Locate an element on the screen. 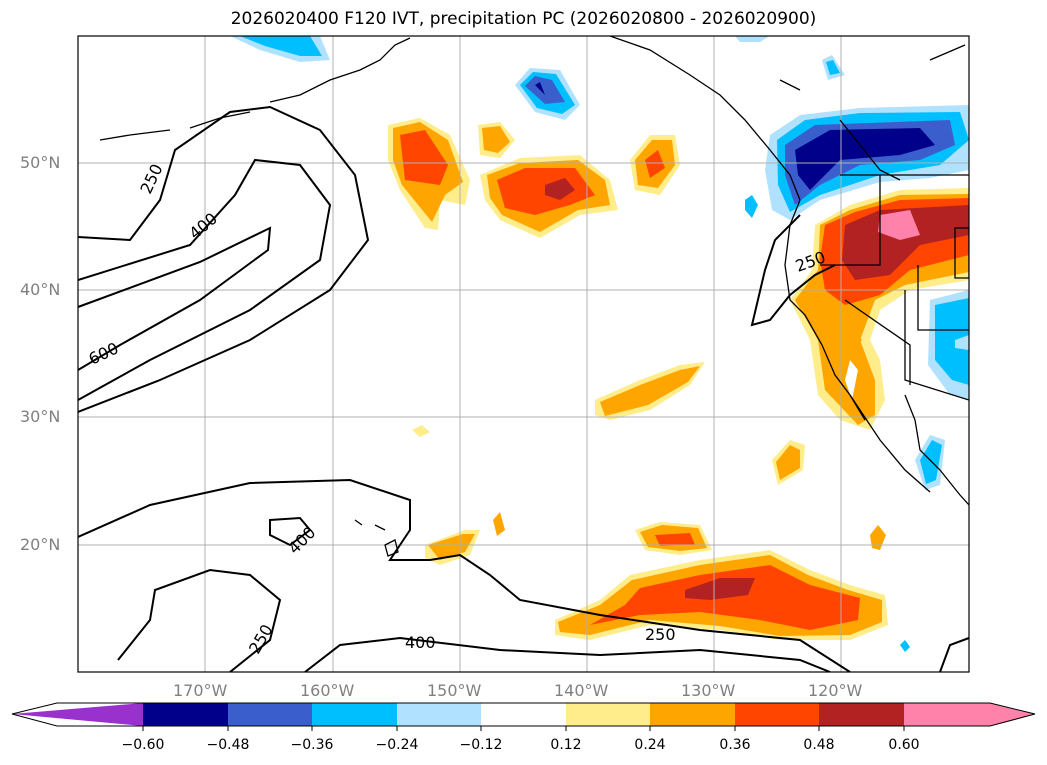 The height and width of the screenshot is (765, 1047). colorbar-tick: 0.48 is located at coordinates (819, 745).